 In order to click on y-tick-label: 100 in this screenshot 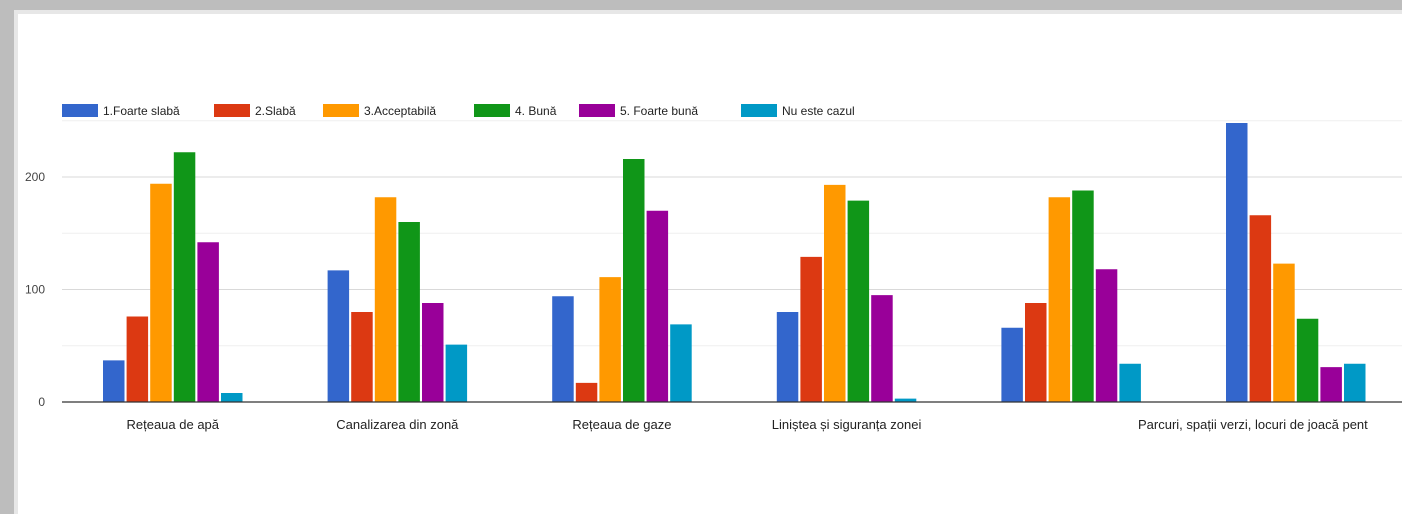, I will do `click(35, 290)`.